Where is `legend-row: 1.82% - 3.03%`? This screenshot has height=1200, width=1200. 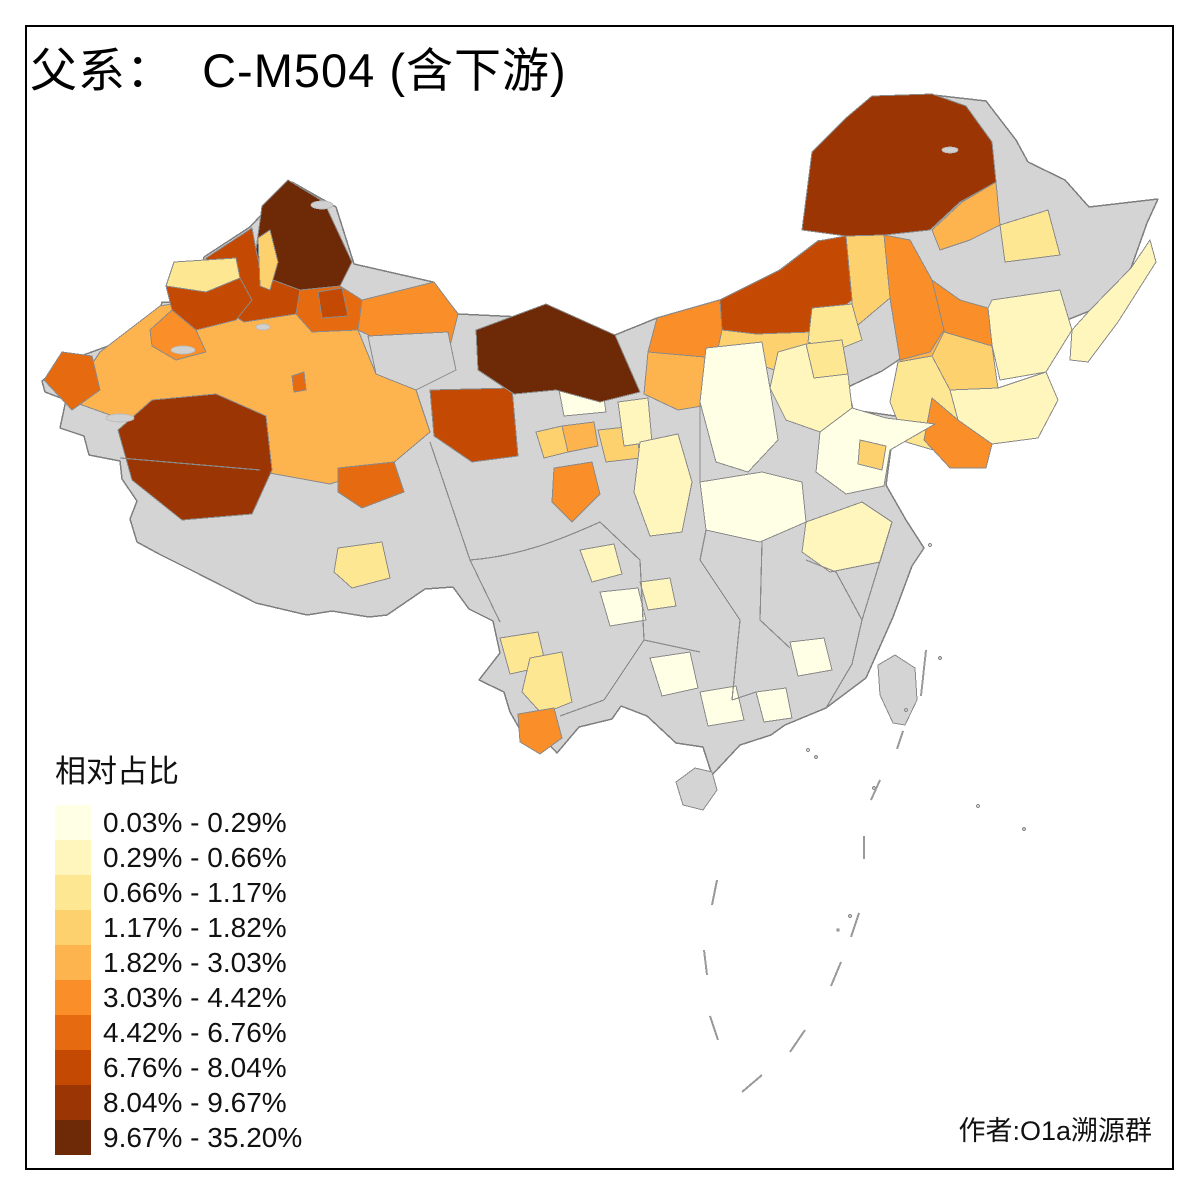
legend-row: 1.82% - 3.03% is located at coordinates (178, 962).